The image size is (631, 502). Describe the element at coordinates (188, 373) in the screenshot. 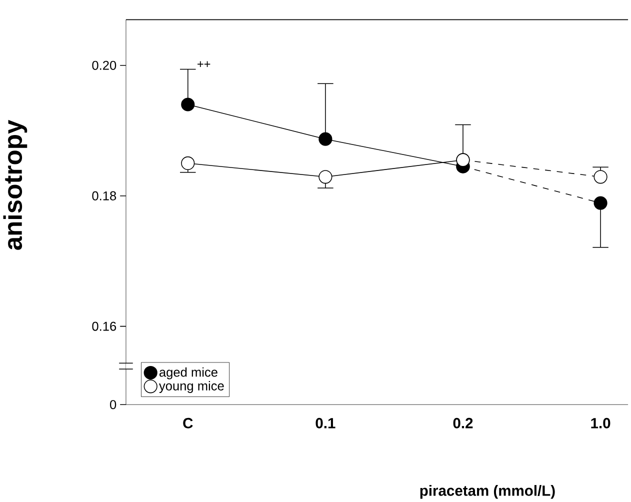

I see `legend-label: aged mice` at that location.